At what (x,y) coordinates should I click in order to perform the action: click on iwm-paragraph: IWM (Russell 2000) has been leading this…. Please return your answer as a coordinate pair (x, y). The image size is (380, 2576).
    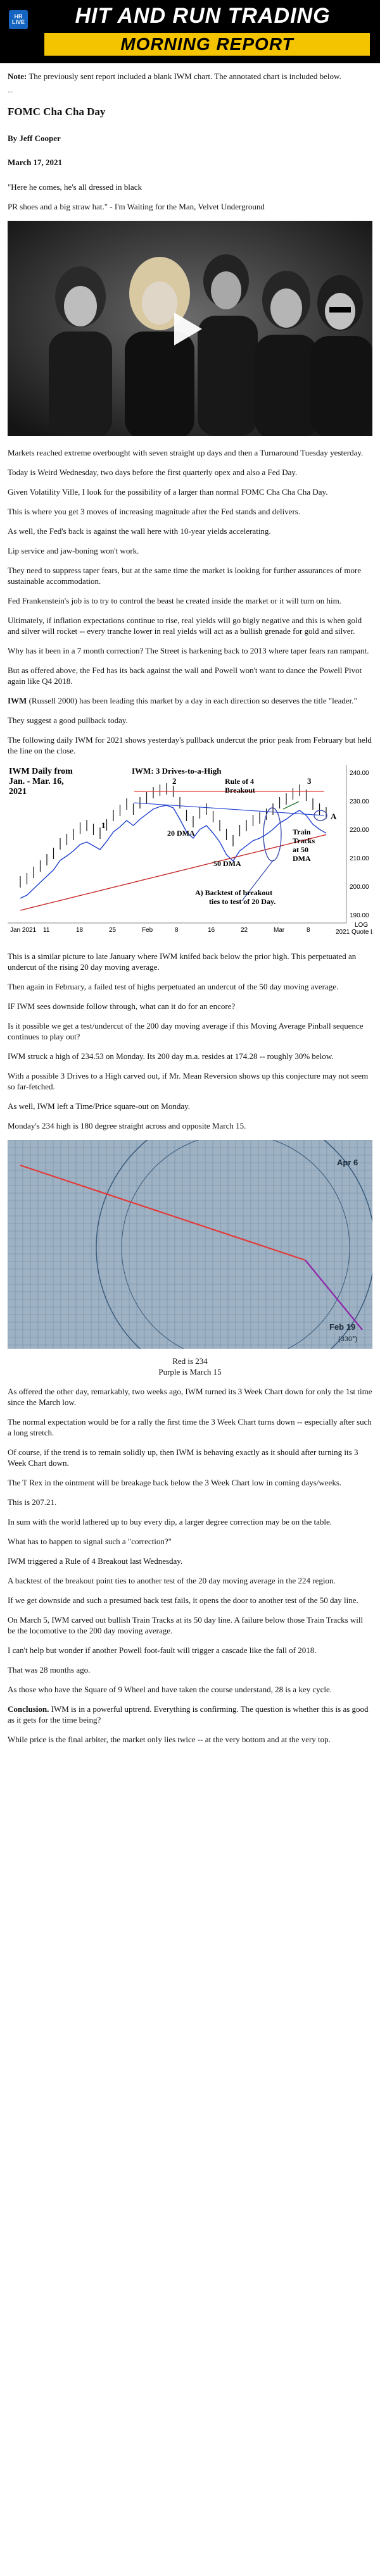
    Looking at the image, I should click on (190, 701).